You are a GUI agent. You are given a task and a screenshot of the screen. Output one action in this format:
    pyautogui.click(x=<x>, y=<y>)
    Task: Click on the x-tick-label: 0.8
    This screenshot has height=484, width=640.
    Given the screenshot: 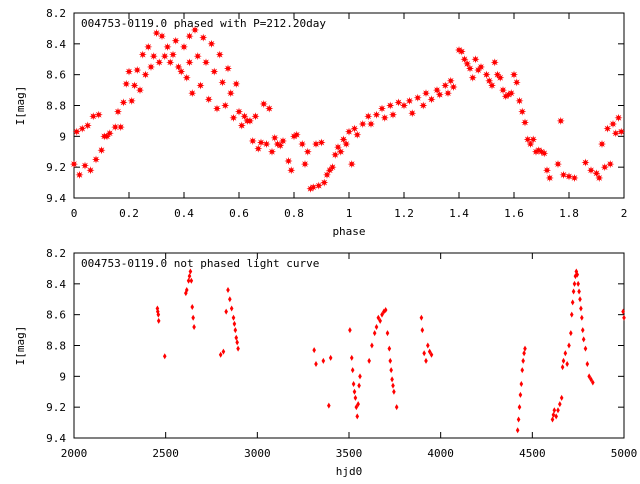 What is the action you would take?
    pyautogui.click(x=294, y=213)
    